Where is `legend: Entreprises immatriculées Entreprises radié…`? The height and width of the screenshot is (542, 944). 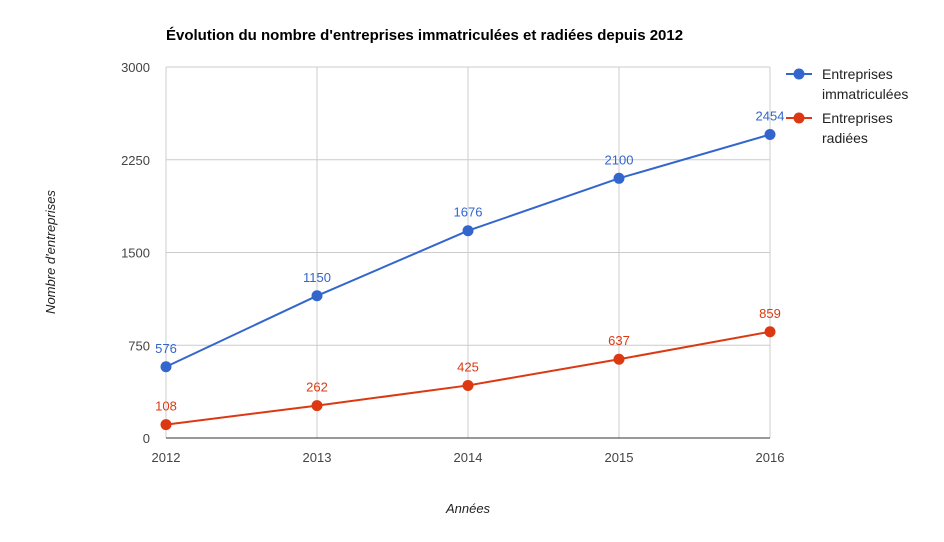 legend: Entreprises immatriculées Entreprises radié… is located at coordinates (847, 106).